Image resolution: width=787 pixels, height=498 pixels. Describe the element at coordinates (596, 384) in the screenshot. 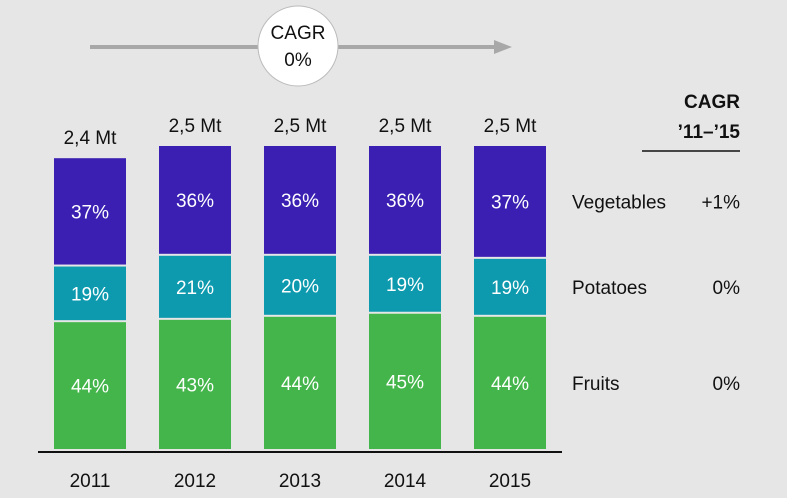

I see `legend-label: Fruits` at that location.